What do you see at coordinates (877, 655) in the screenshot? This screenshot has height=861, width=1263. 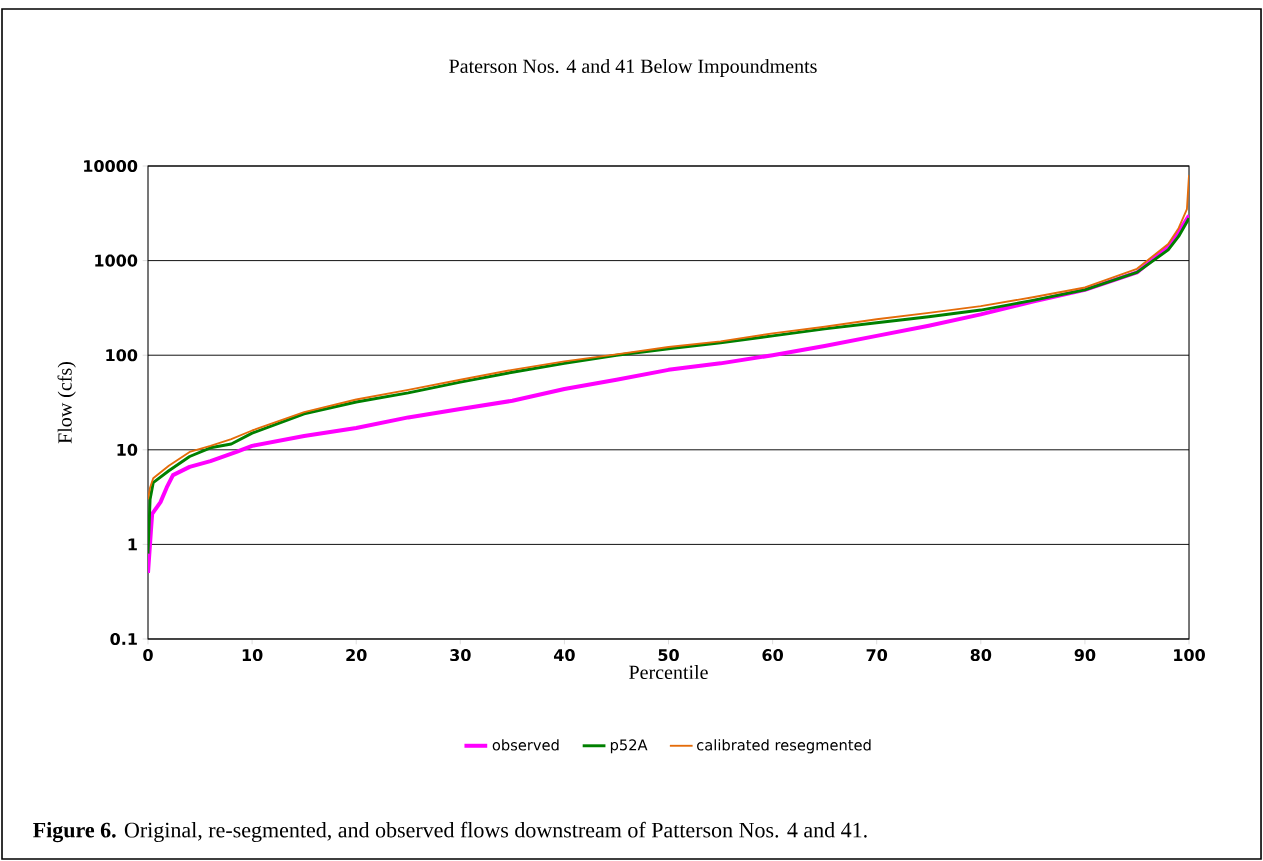 I see `x-tick-label: 70` at bounding box center [877, 655].